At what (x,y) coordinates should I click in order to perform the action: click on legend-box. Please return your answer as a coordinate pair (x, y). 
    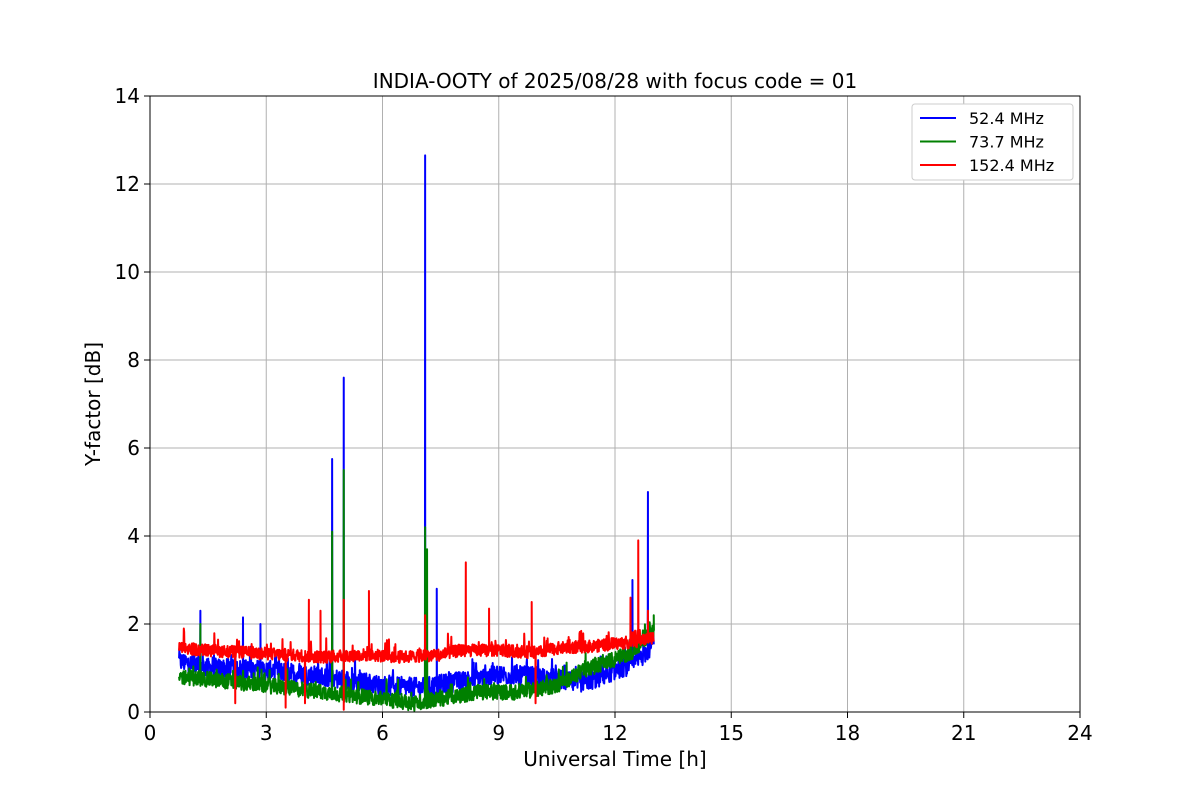
    Looking at the image, I should click on (992, 142).